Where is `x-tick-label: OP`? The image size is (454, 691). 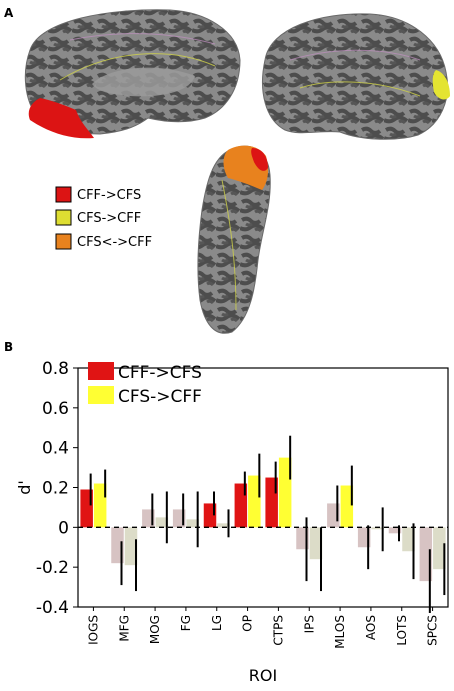
x-tick-label: OP is located at coordinates (248, 623).